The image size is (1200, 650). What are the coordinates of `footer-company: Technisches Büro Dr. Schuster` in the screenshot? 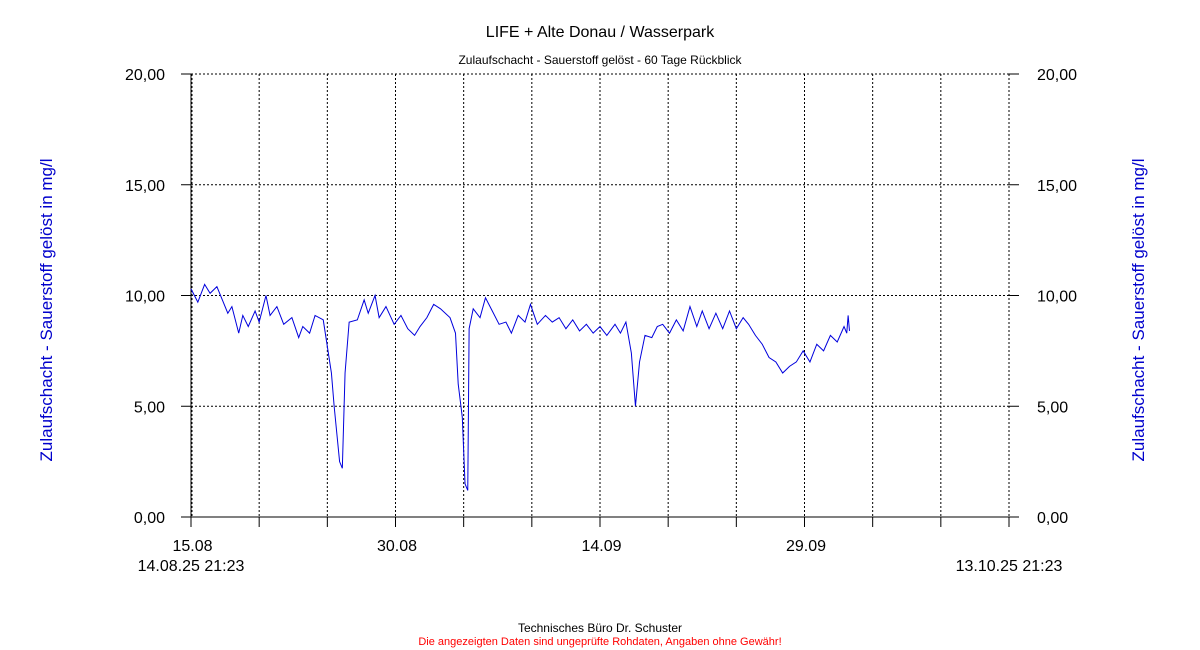 It's located at (600, 628).